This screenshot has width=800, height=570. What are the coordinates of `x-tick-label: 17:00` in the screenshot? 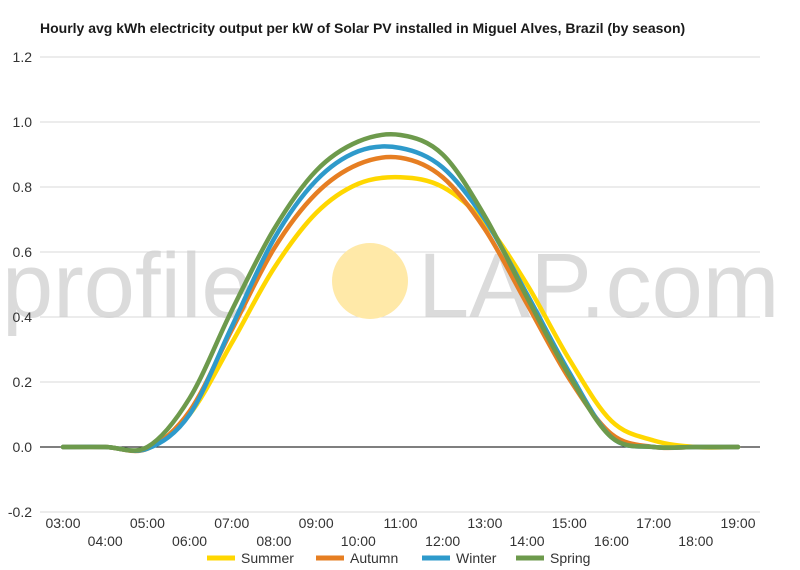 It's located at (653, 523).